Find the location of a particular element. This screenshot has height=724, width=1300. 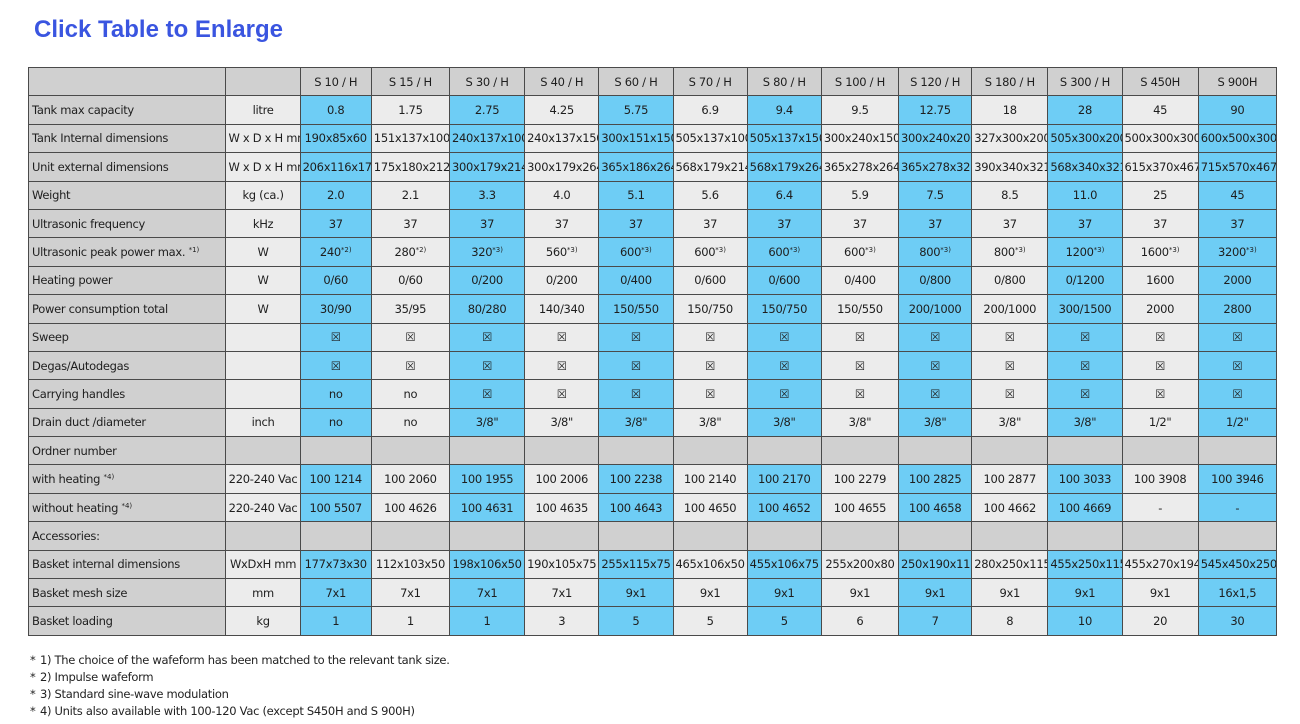

cell-value: 100 4652 is located at coordinates (784, 507).